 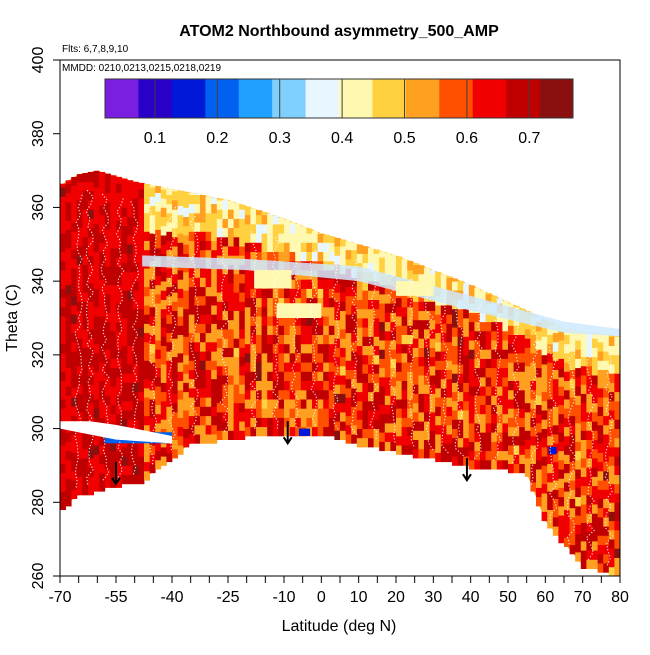 I want to click on heatmap-patch, so click(x=299, y=310).